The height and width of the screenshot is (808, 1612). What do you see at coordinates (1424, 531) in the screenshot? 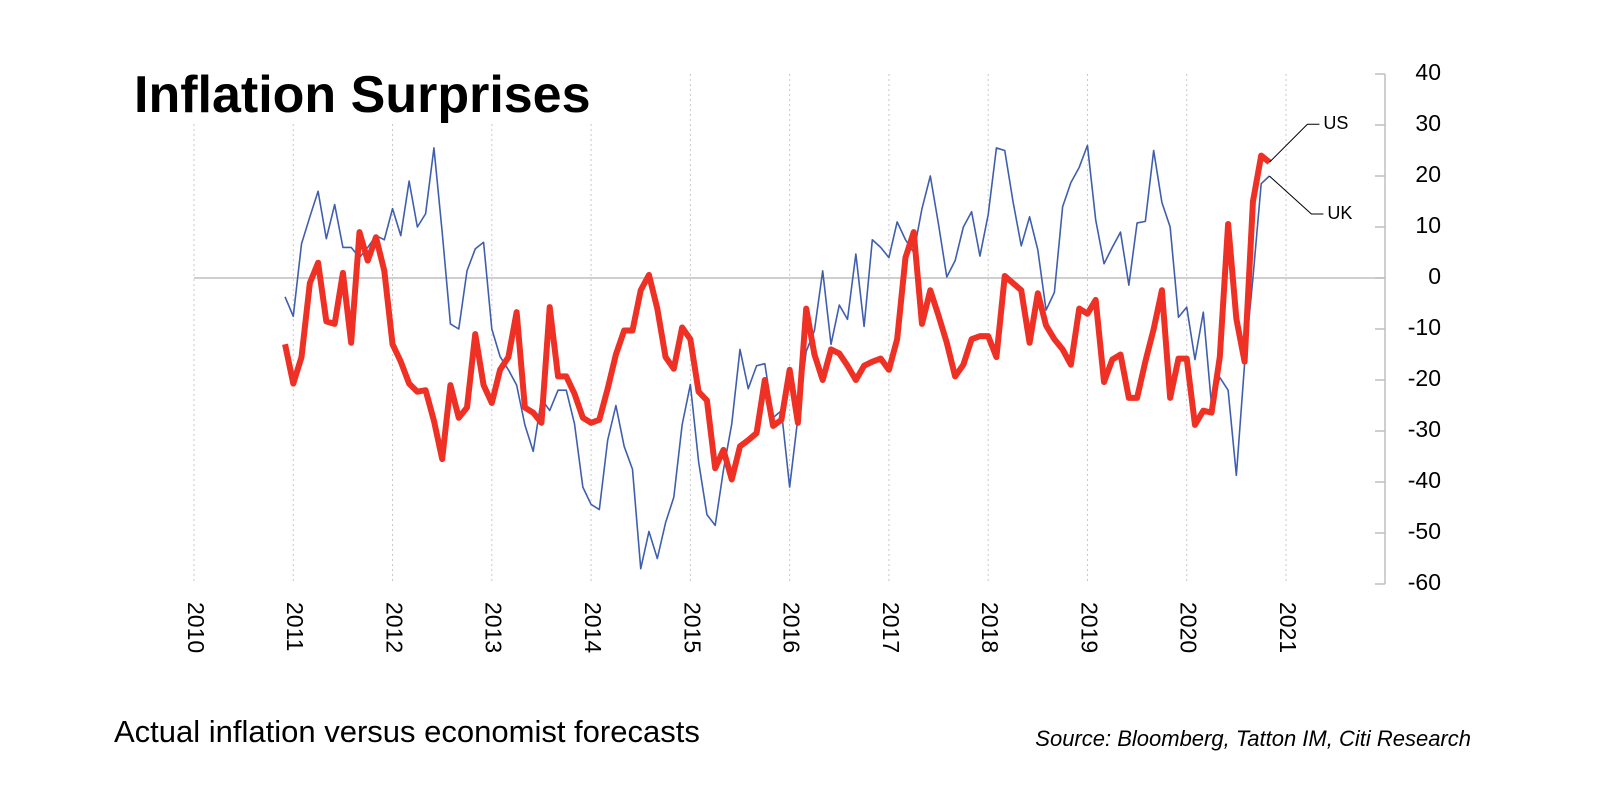
I see `y-tick-label: -50` at bounding box center [1424, 531].